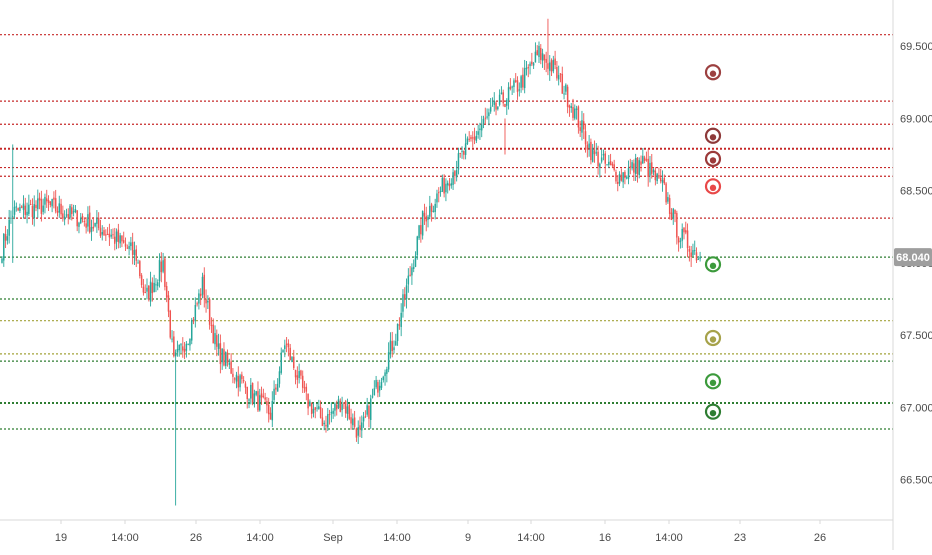  Describe the element at coordinates (468, 538) in the screenshot. I see `x-tick-label: 9` at that location.